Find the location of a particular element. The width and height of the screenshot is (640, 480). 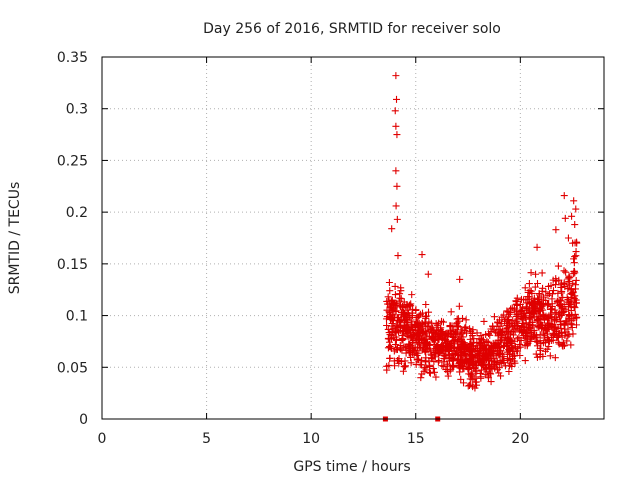

y-tick-label: 0.15 is located at coordinates (72, 265).